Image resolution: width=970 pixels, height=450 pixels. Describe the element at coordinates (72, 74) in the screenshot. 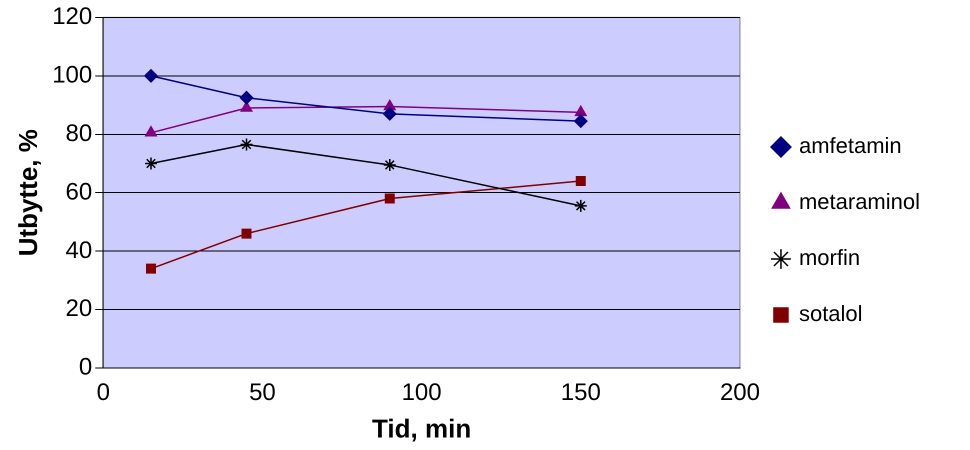

I see `y-tick-label: 100` at that location.